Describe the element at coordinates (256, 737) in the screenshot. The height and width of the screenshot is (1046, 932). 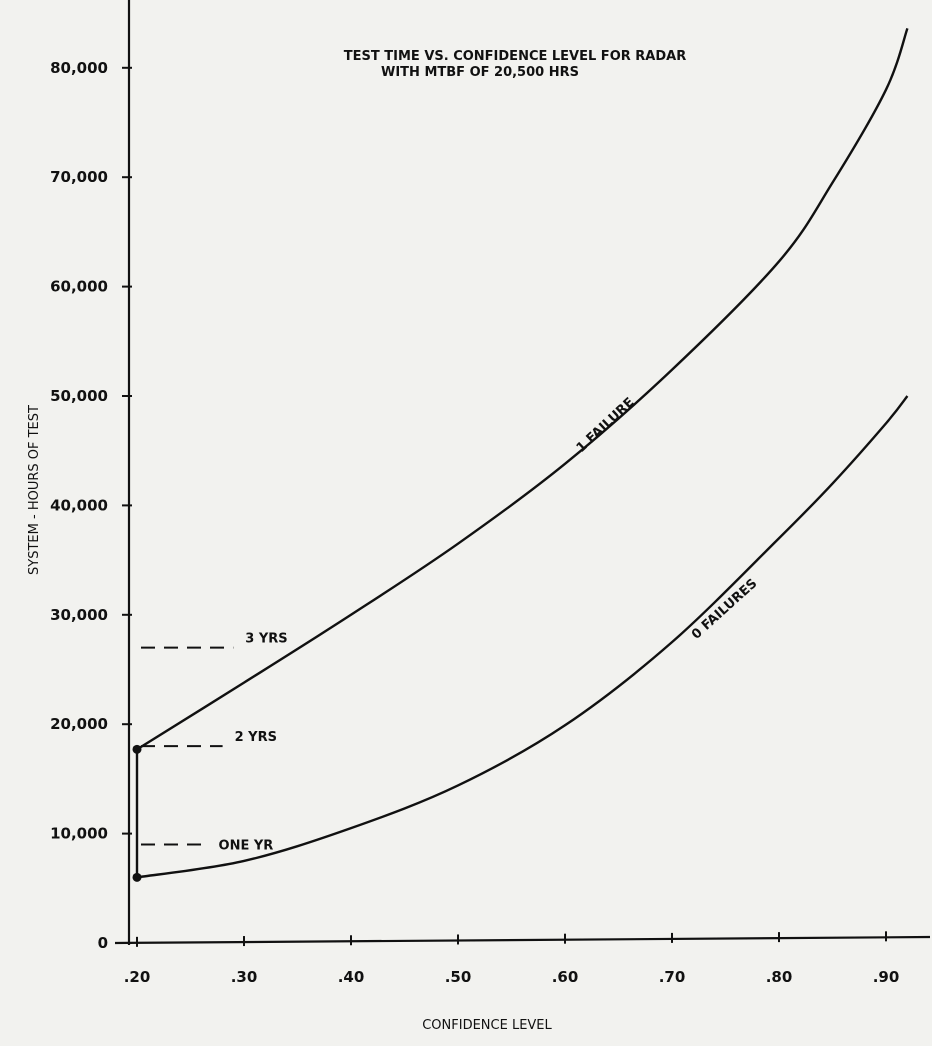
I see `reference-line-label: 2 YRS` at that location.